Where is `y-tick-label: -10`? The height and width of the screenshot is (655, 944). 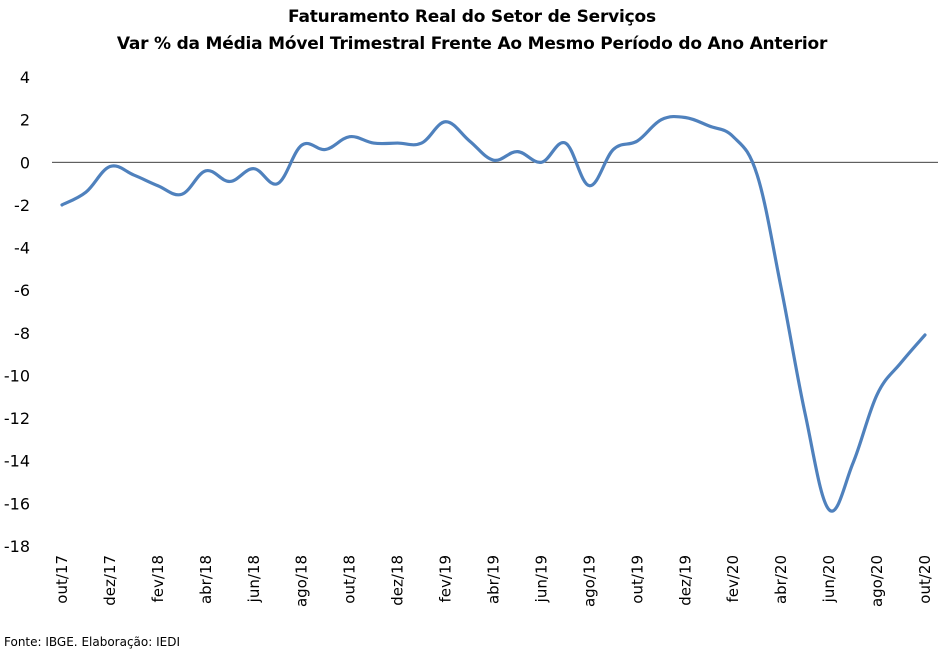 y-tick-label: -10 is located at coordinates (17, 375).